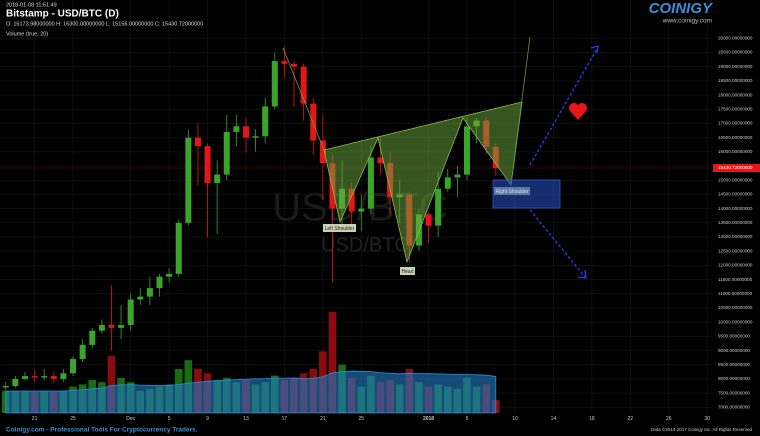 This screenshot has width=760, height=436. Describe the element at coordinates (511, 192) in the screenshot. I see `annotation: Right Shoulder` at that location.